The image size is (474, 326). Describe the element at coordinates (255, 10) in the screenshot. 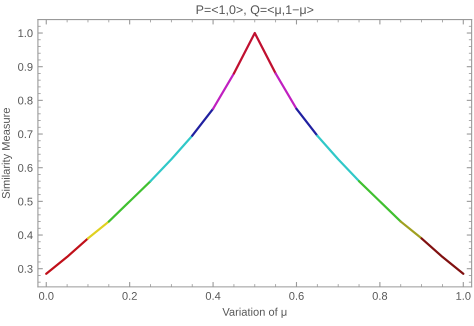

I see `chart-title: P=<1,0>, Q=<μ,1−μ>` at that location.